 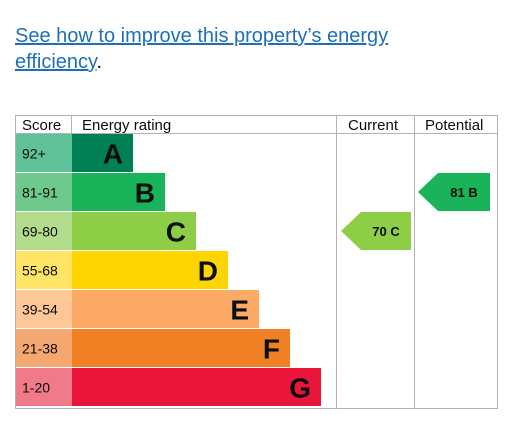 I want to click on current-rating-arrow-label: 70 C, so click(x=386, y=231).